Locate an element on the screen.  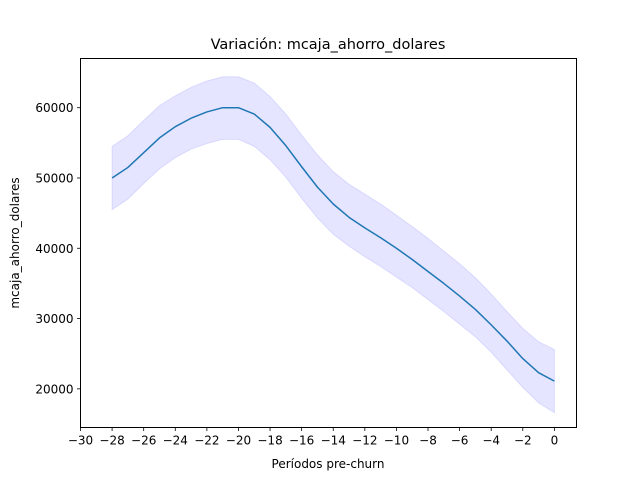
y-tick-label: 60000 is located at coordinates (54, 108).